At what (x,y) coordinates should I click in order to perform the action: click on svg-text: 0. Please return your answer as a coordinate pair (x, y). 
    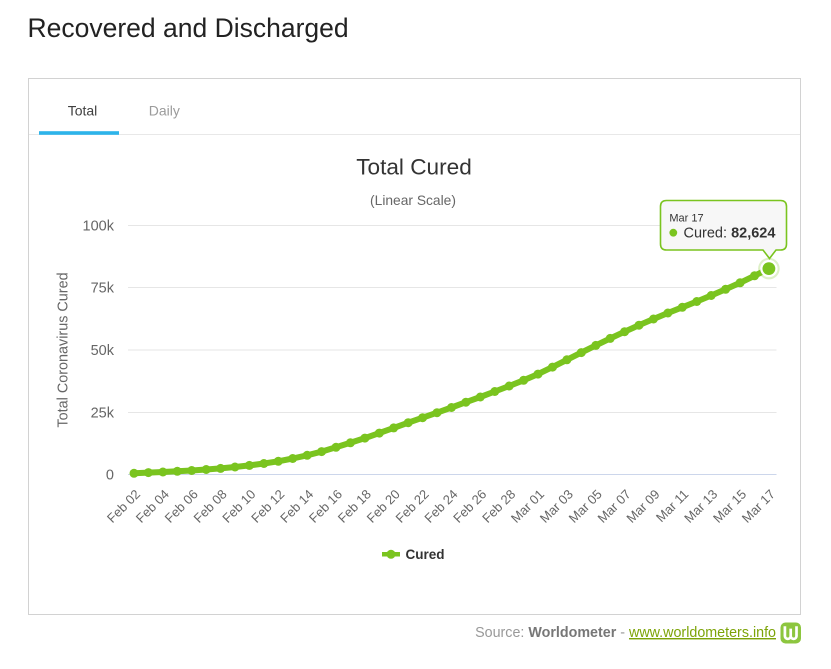
    Looking at the image, I should click on (110, 476).